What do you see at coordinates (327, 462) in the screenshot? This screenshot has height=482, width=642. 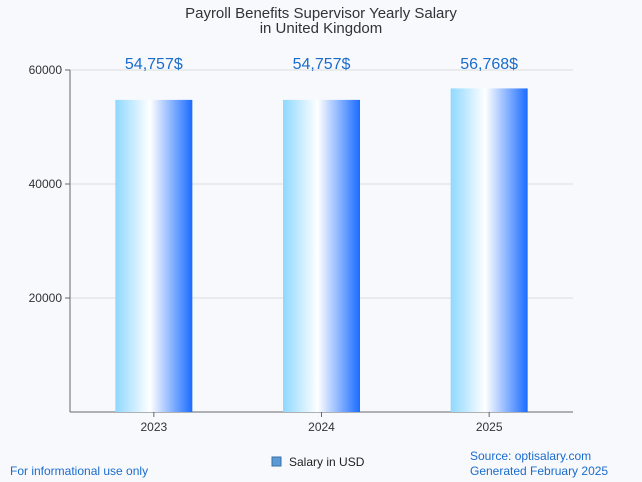 I see `legend-label: Salary in USD` at bounding box center [327, 462].